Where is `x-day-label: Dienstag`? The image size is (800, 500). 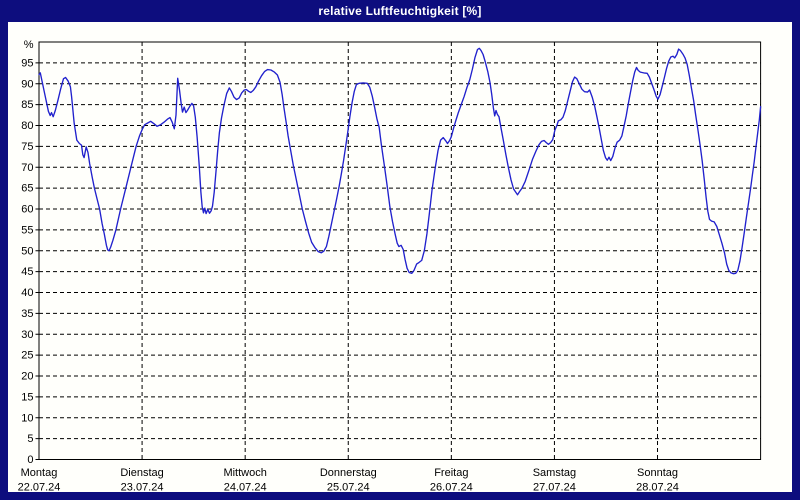 x-day-label: Dienstag is located at coordinates (141, 473).